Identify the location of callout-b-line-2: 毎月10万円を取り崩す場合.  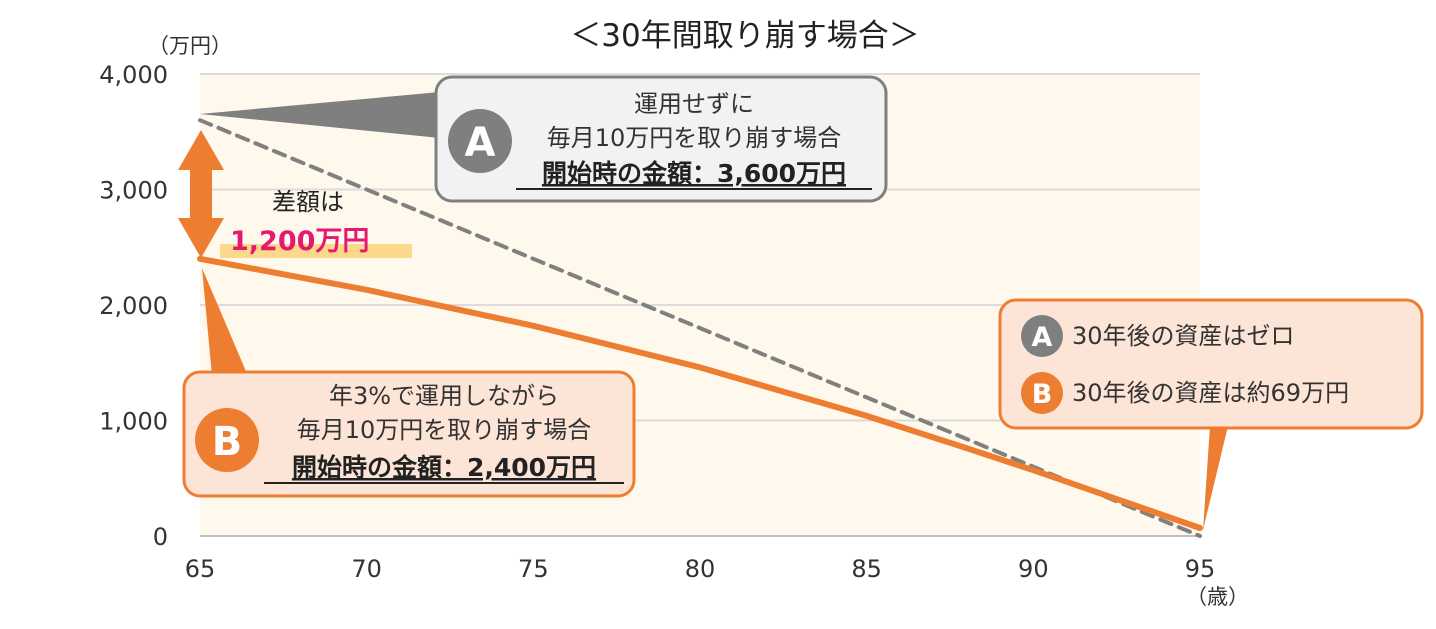
(444, 430).